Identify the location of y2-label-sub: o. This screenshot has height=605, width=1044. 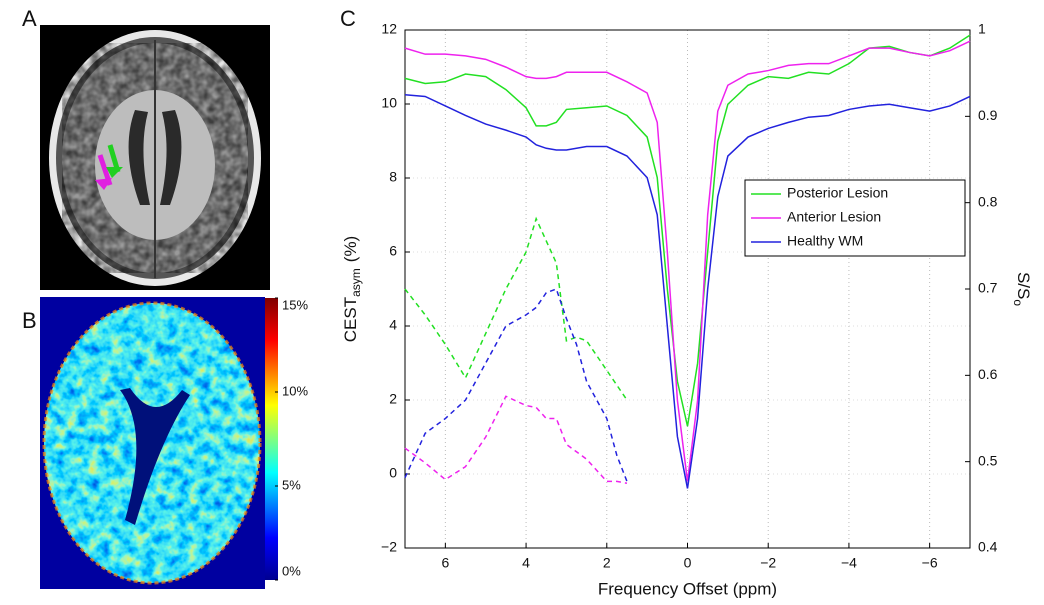
(1018, 302).